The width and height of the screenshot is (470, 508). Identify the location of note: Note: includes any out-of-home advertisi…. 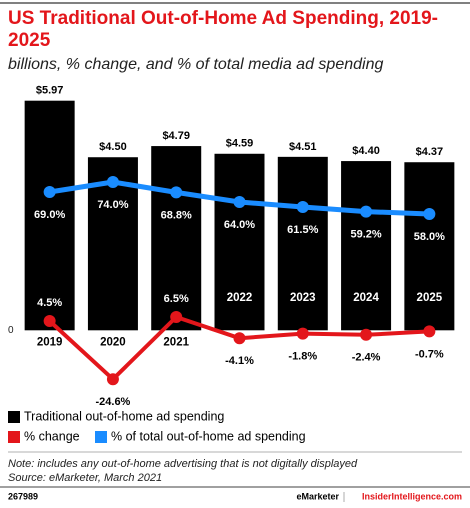
(183, 464).